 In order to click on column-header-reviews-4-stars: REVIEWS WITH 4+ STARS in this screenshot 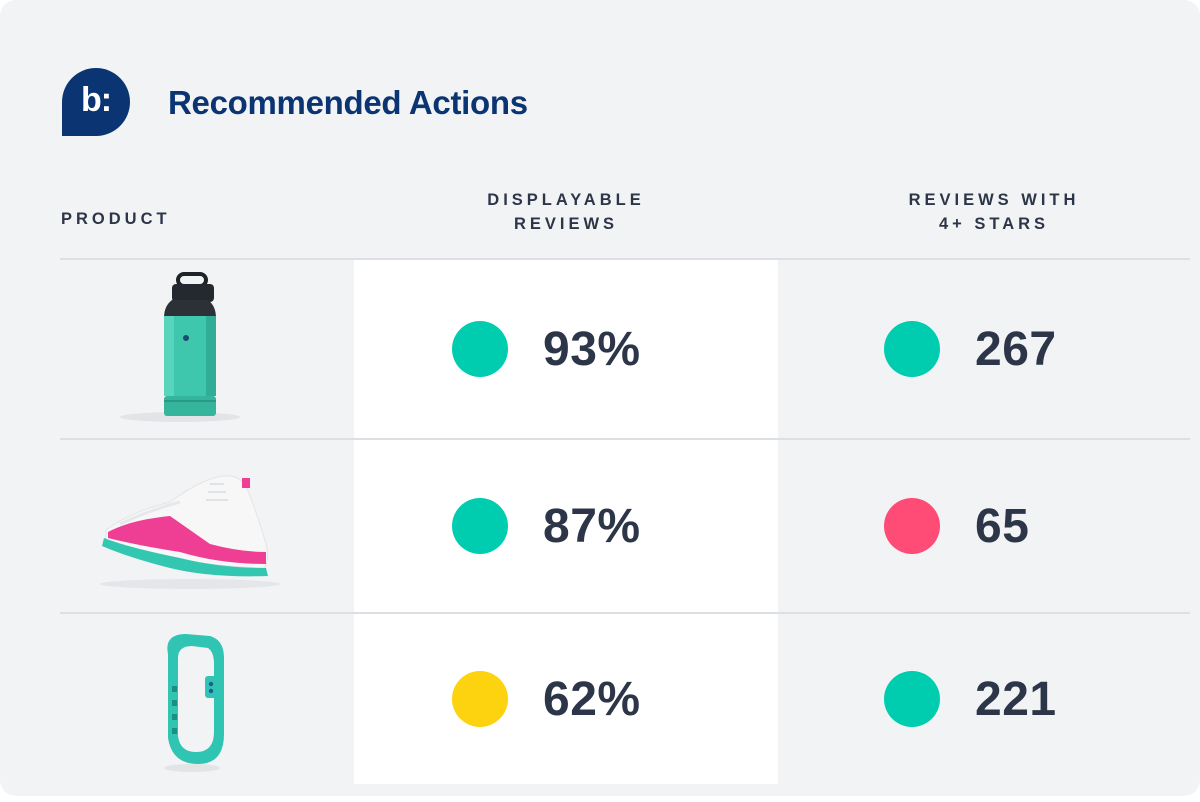, I will do `click(989, 212)`.